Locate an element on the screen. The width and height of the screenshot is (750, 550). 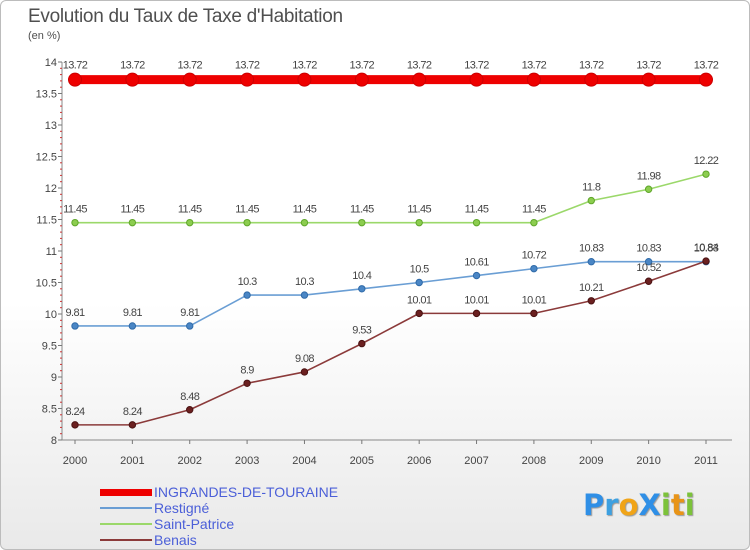
logo-letter: X is located at coordinates (649, 505).